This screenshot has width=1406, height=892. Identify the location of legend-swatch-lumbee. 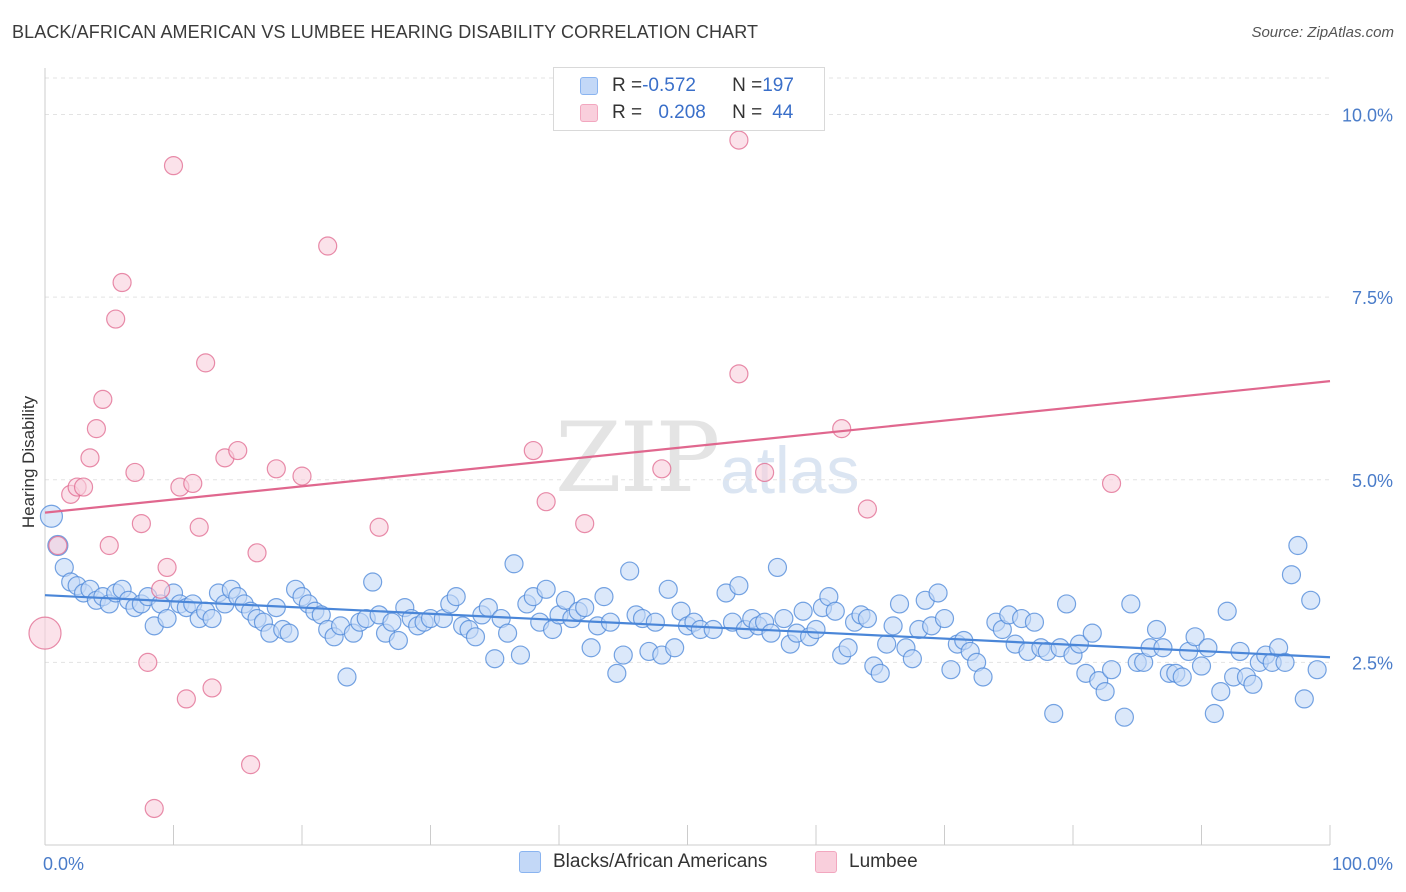
(589, 113).